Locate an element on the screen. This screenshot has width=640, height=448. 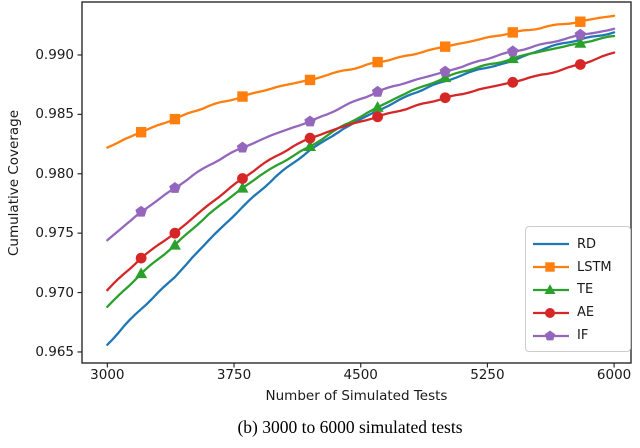
legend-label: TE is located at coordinates (585, 290).